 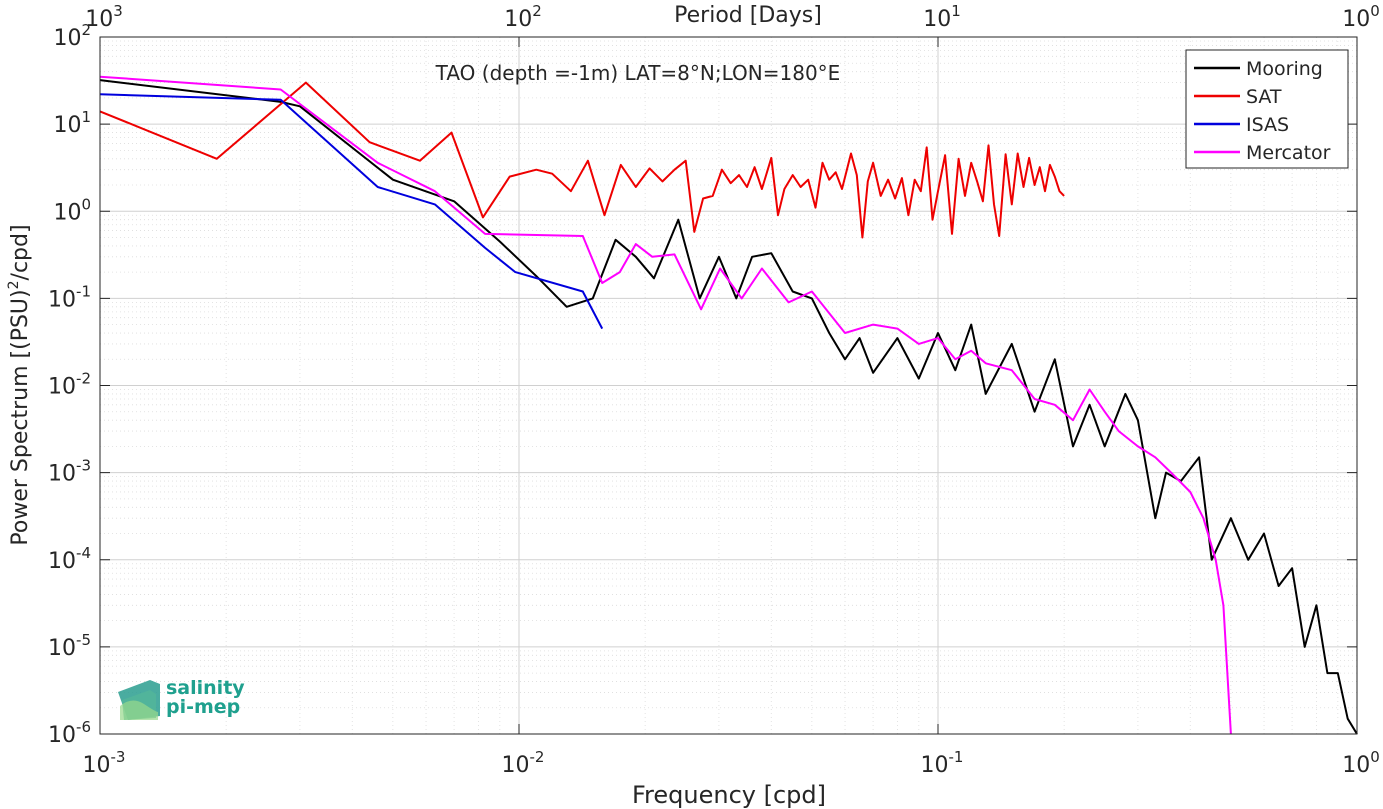 I want to click on legend-label-mercator: Mercator, so click(x=1288, y=153).